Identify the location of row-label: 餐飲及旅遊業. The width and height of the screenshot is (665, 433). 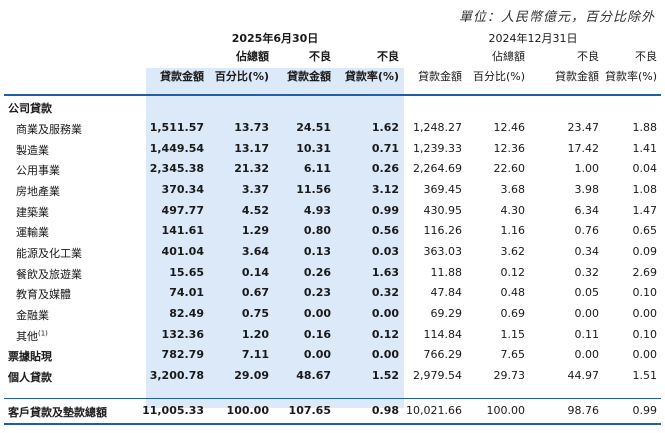
(49, 274).